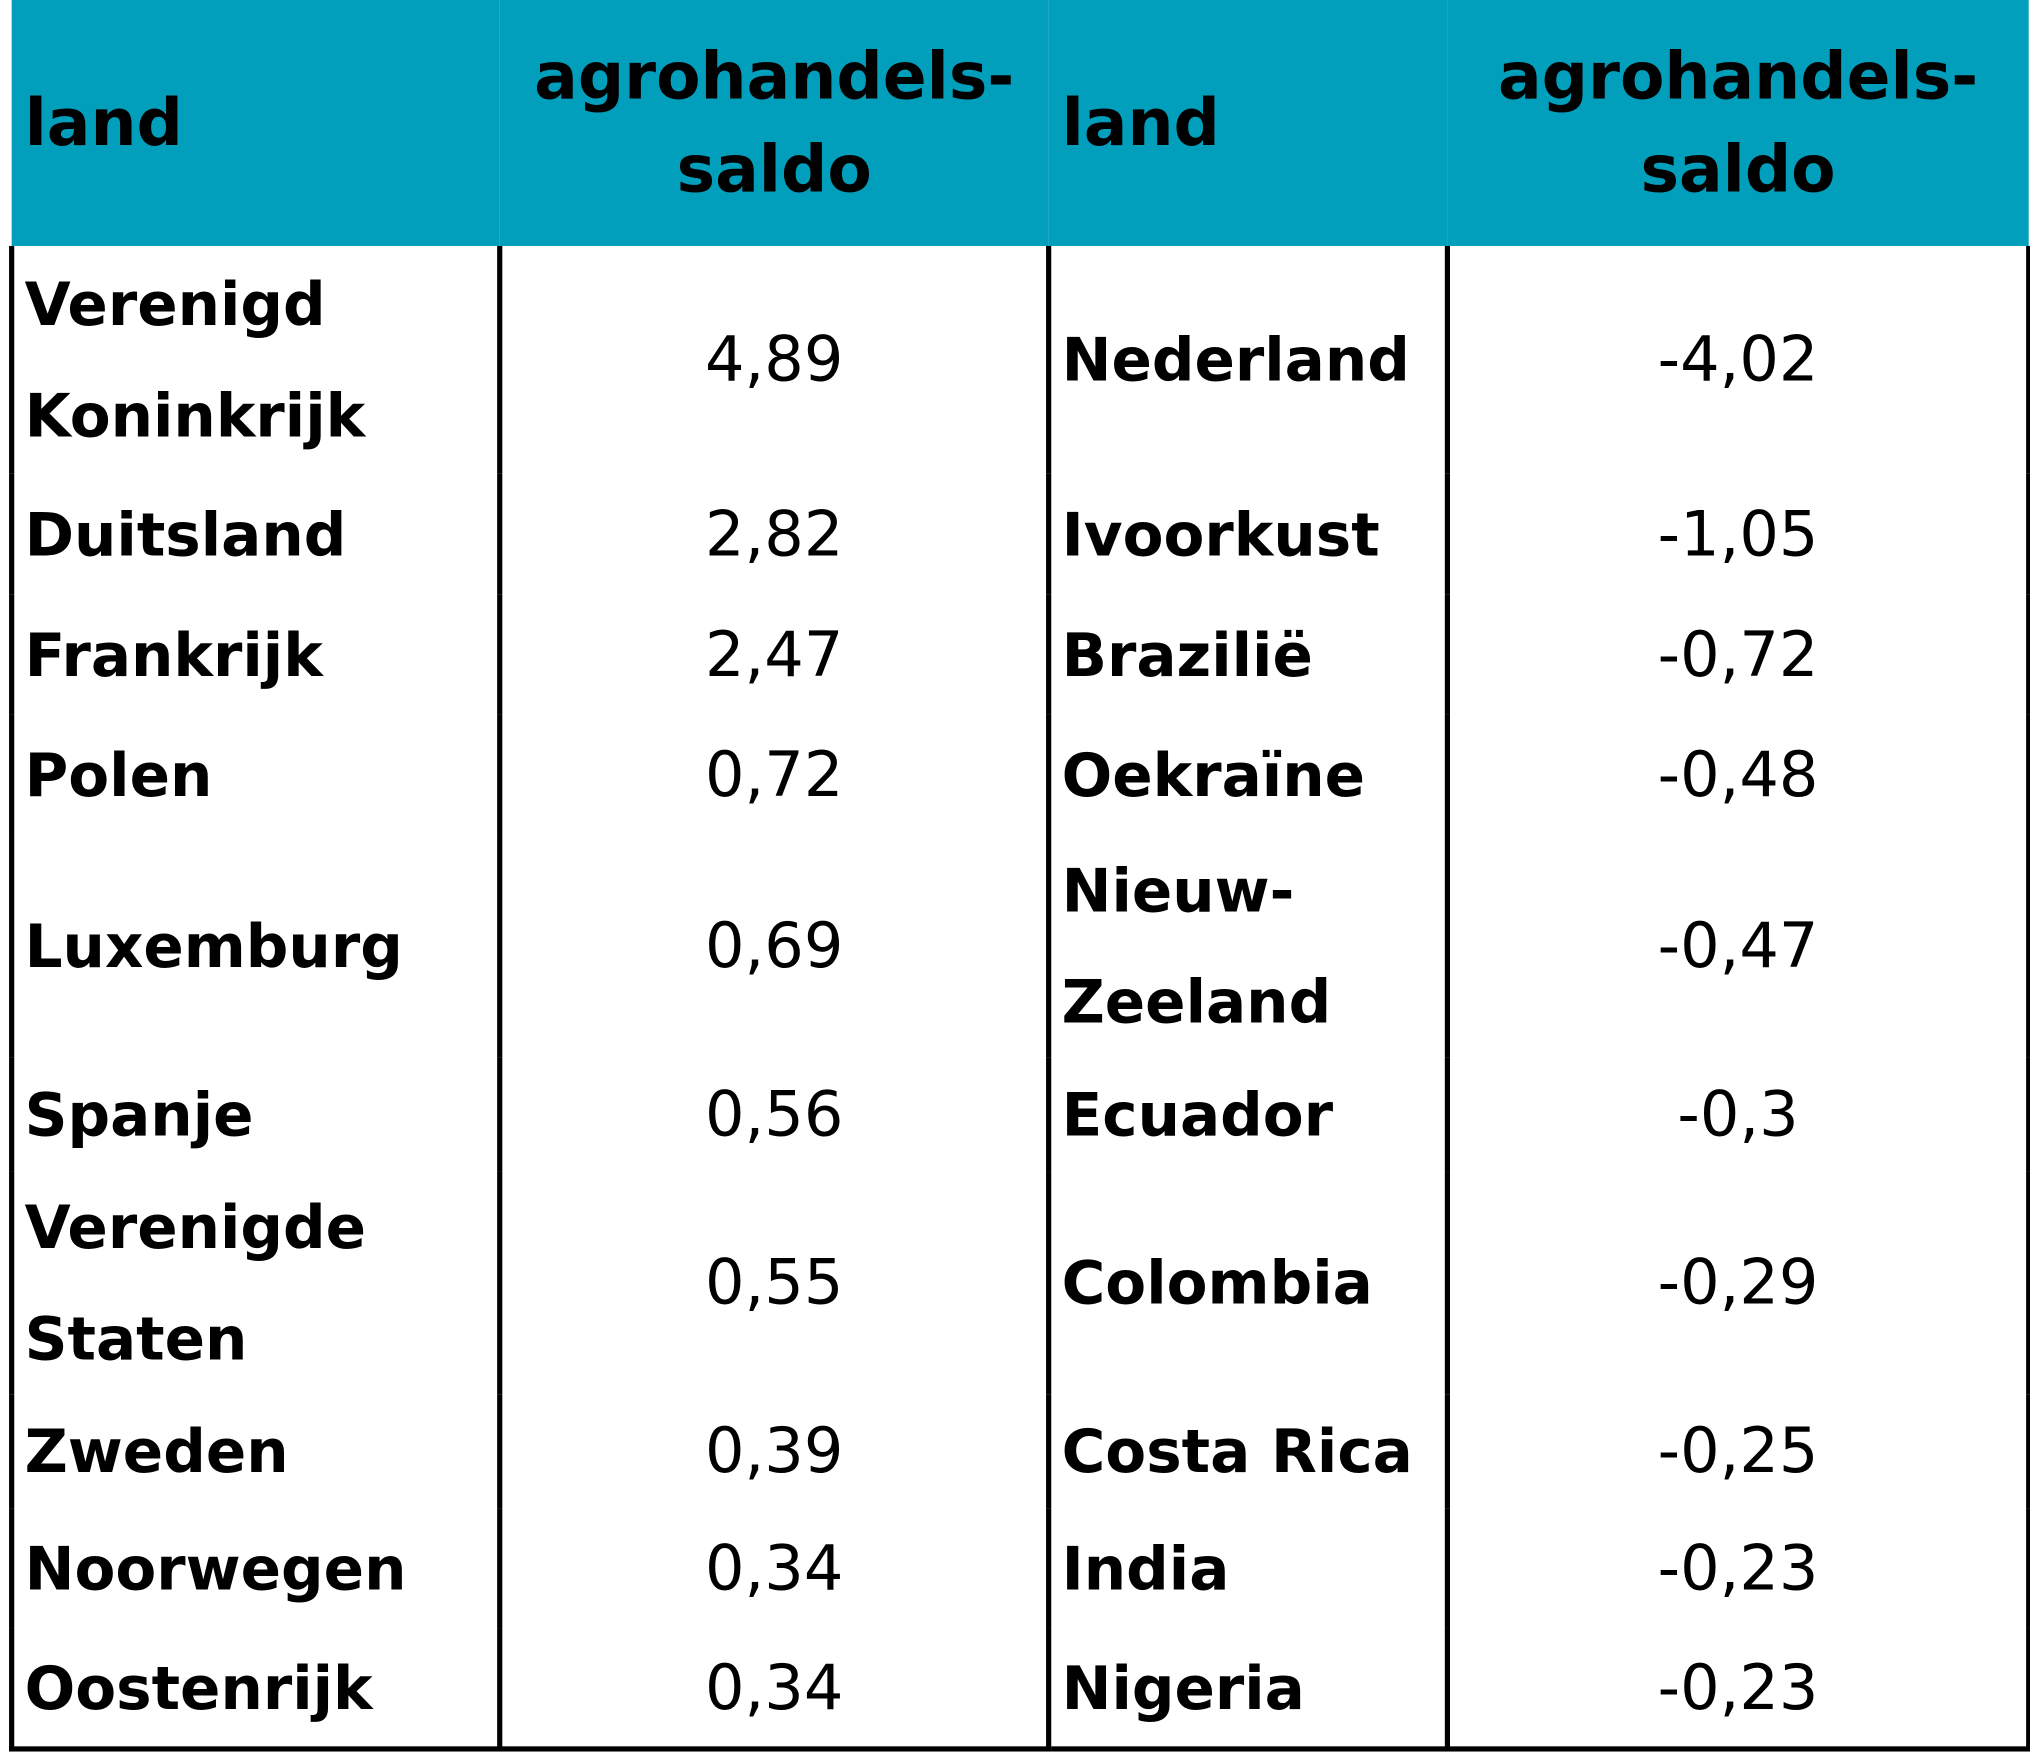 The height and width of the screenshot is (1758, 2030). Describe the element at coordinates (1737, 654) in the screenshot. I see `value-cell-right: -0,72` at that location.